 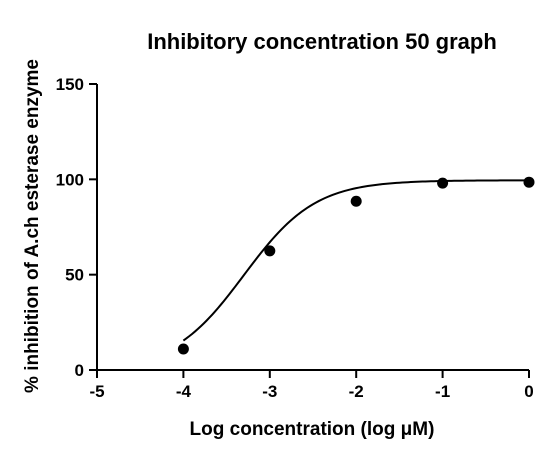 I want to click on y-tick-label: 100, so click(x=70, y=179).